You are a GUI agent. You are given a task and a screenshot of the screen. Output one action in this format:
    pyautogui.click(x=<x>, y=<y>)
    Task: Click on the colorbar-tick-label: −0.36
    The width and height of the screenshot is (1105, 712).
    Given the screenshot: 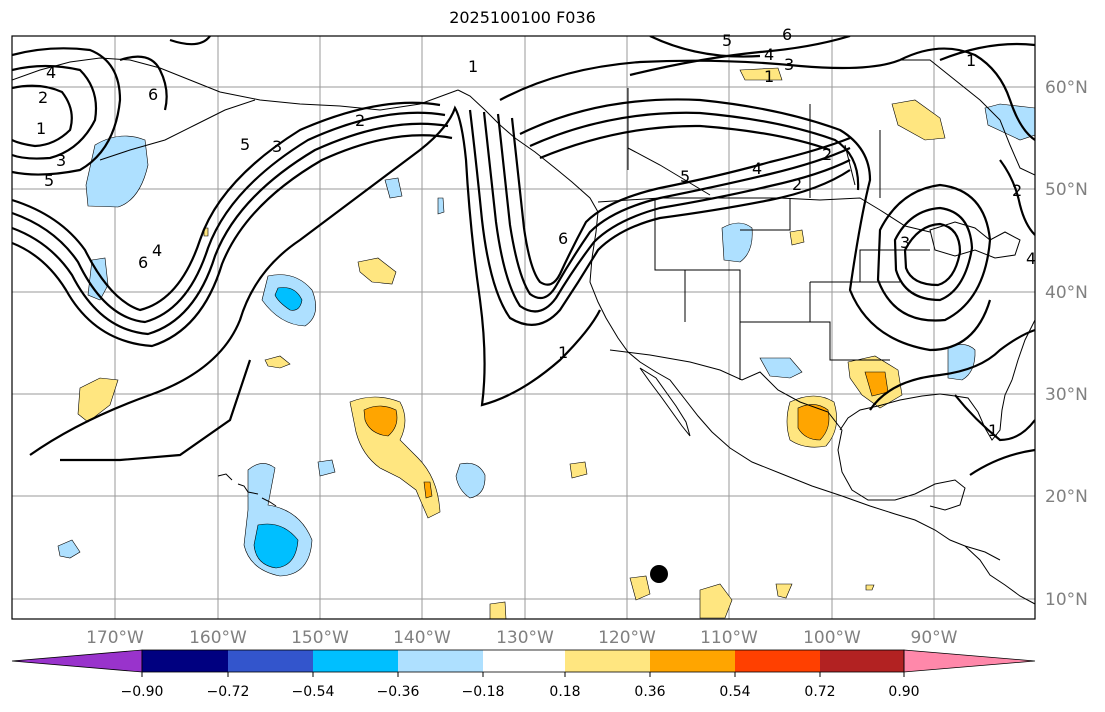 What is the action you would take?
    pyautogui.click(x=398, y=692)
    